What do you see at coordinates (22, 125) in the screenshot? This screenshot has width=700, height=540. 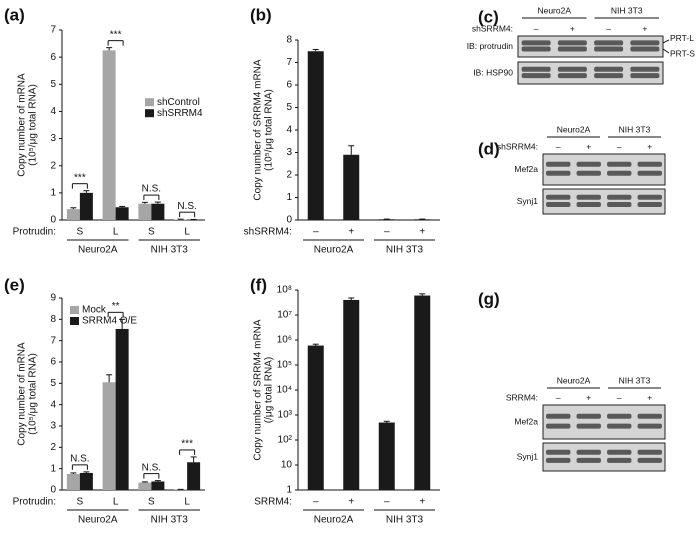 I see `y-axis-label: Copy number of mRNA` at bounding box center [22, 125].